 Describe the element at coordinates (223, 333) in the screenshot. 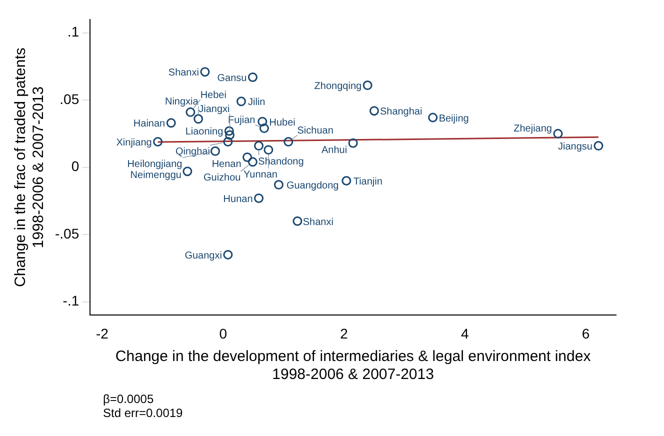

I see `x-tick-label: 0` at that location.